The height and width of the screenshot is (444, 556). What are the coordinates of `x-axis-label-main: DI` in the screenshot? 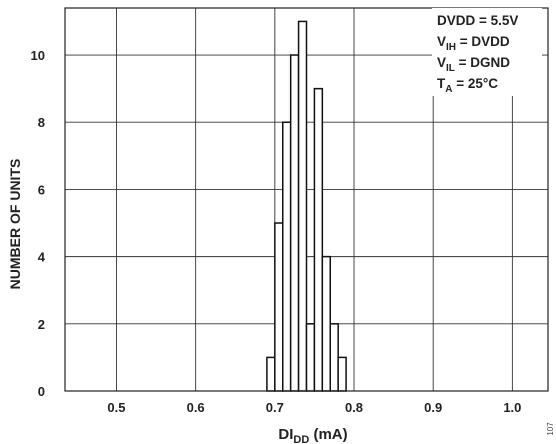 It's located at (285, 434).